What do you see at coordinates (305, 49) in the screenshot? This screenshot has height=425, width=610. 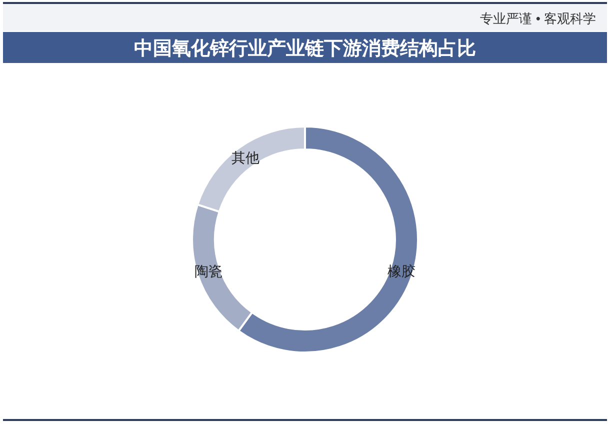 I see `title: 中国氧化锌行业产业链下游消费结构占比` at bounding box center [305, 49].